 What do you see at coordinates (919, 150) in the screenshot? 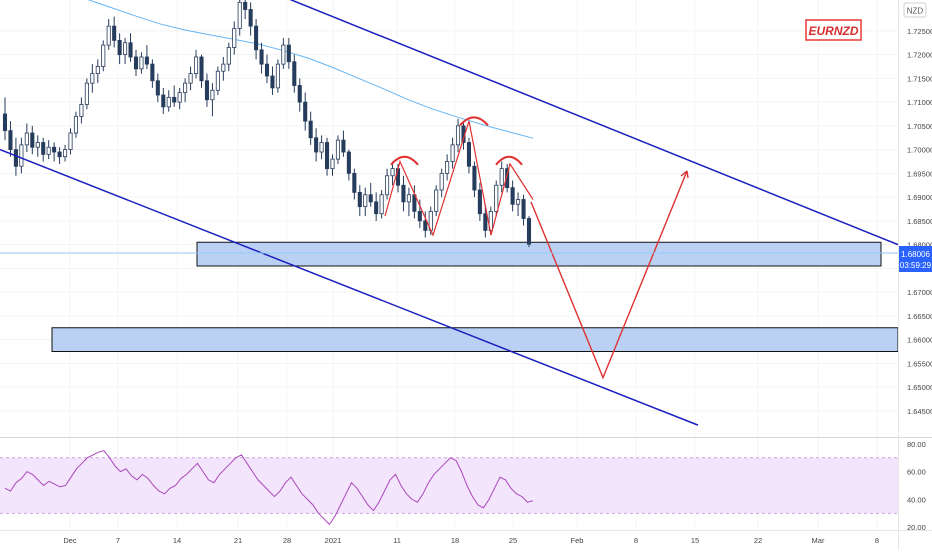
I see `price-tick-label: 1.70000` at bounding box center [919, 150].